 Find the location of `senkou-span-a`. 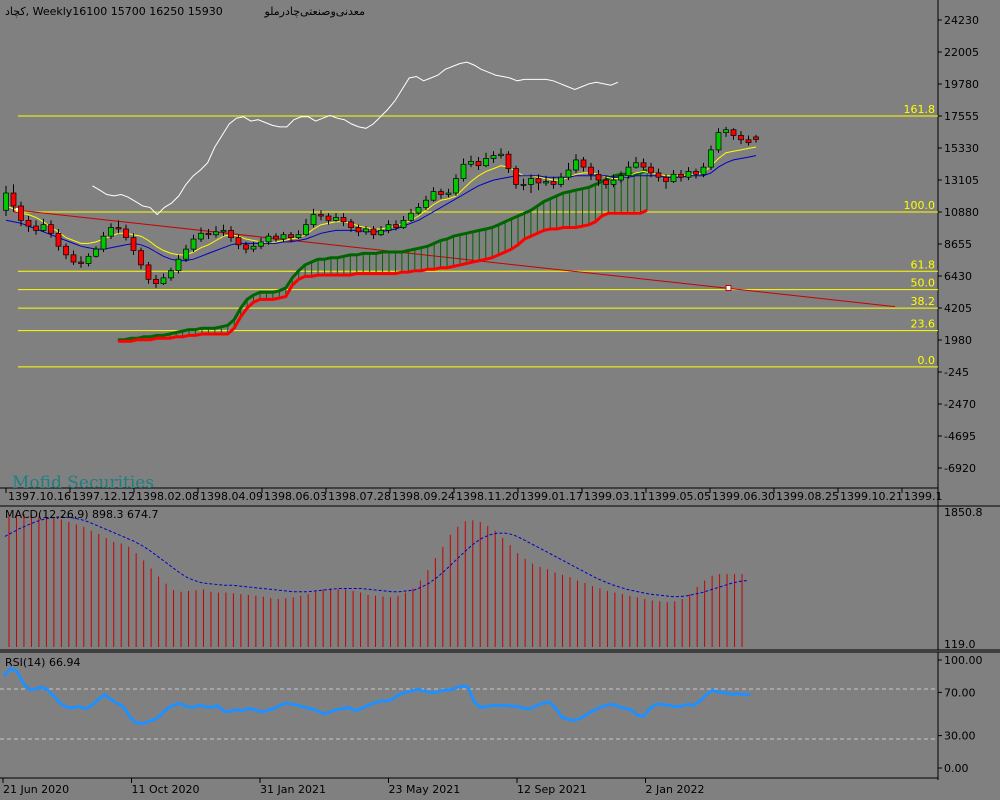

senkou-span-a is located at coordinates (383, 255).